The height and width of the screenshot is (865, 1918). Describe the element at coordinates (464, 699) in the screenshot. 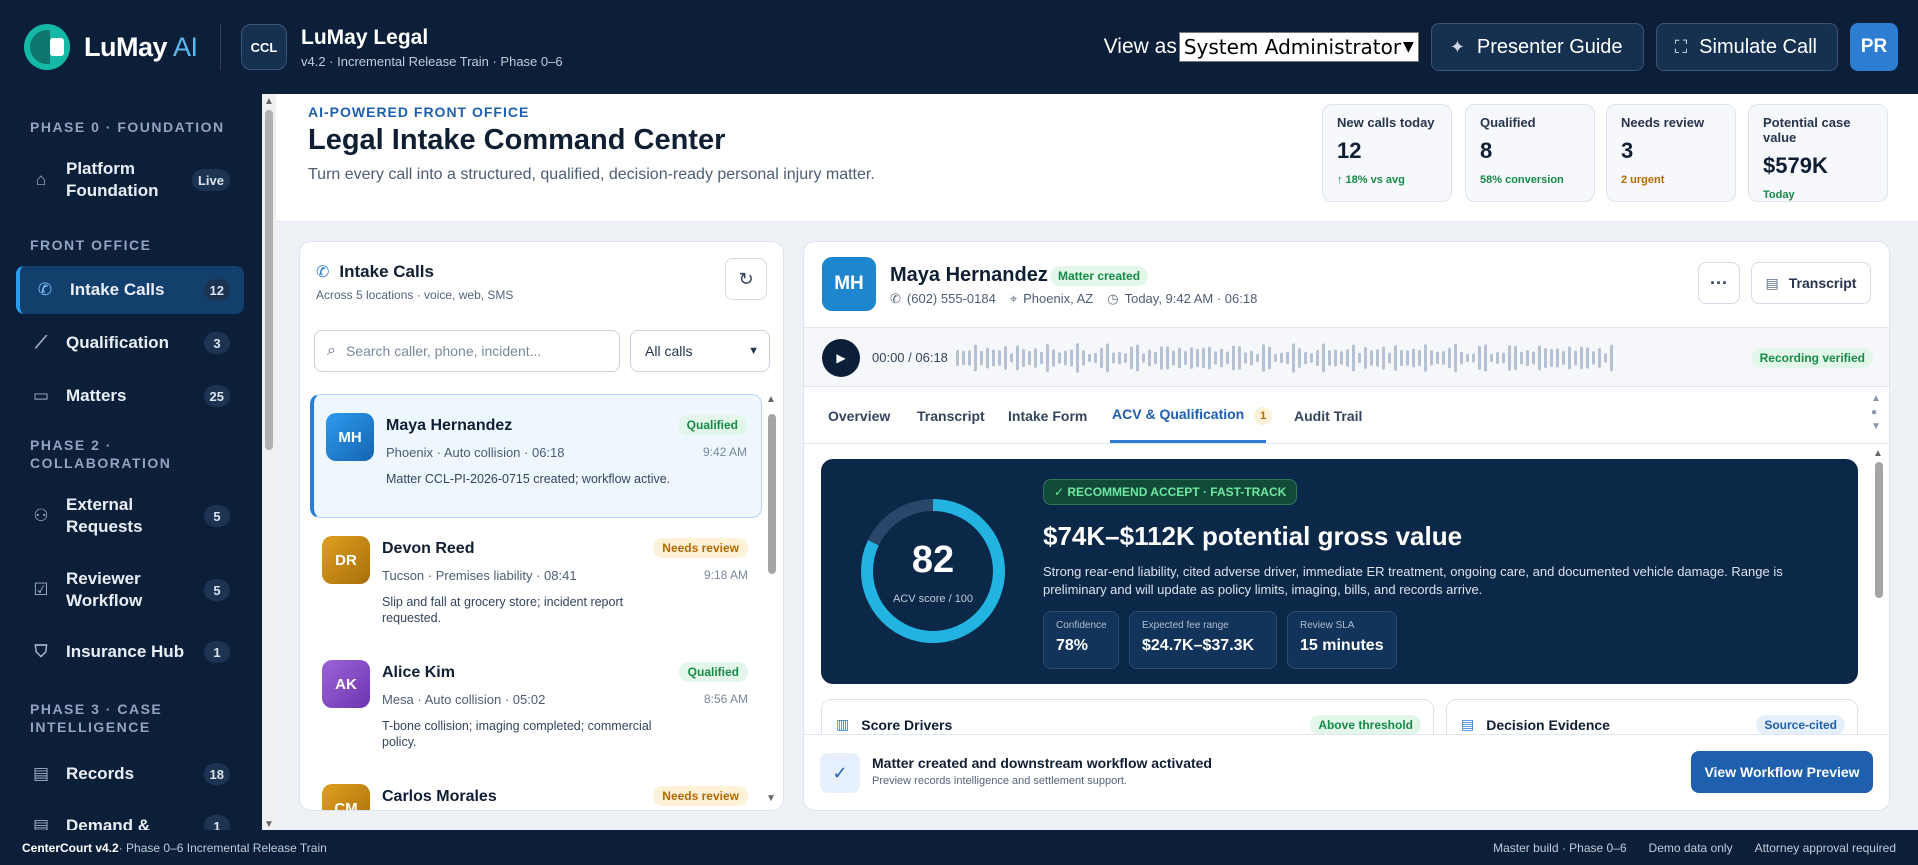

I see `call-meta: Mesa · Auto collision · 05:02` at that location.